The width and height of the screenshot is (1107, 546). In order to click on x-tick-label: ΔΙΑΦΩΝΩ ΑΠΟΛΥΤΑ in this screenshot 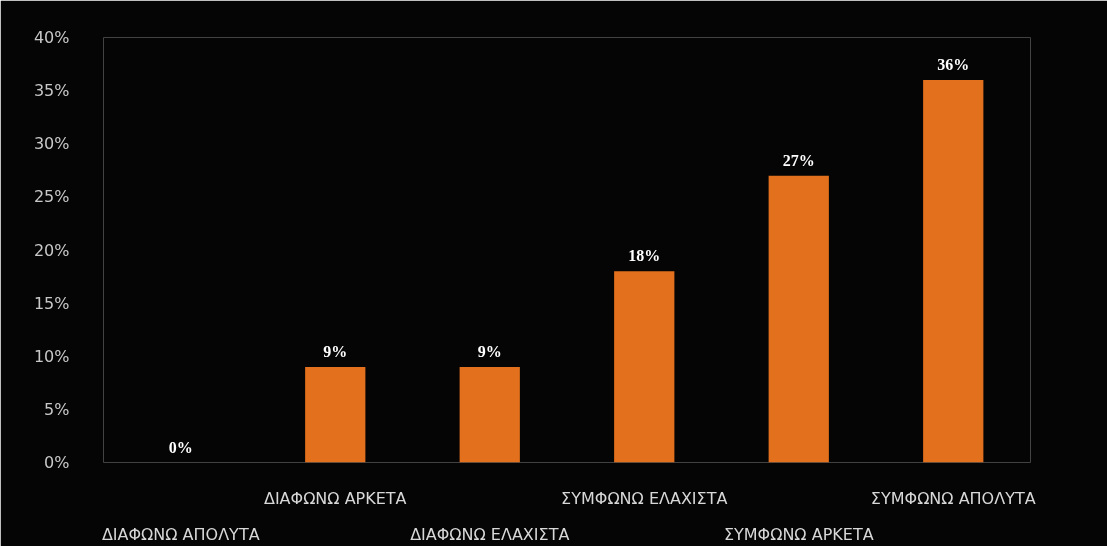, I will do `click(180, 534)`.